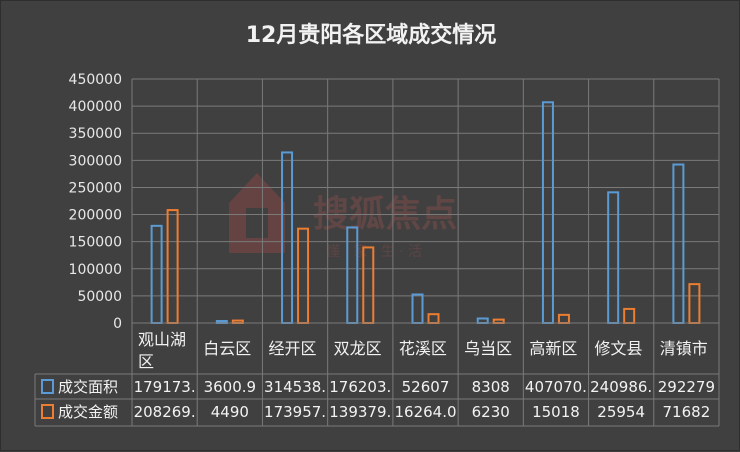 The image size is (740, 452). I want to click on table-value-cell: 179173., so click(165, 387).